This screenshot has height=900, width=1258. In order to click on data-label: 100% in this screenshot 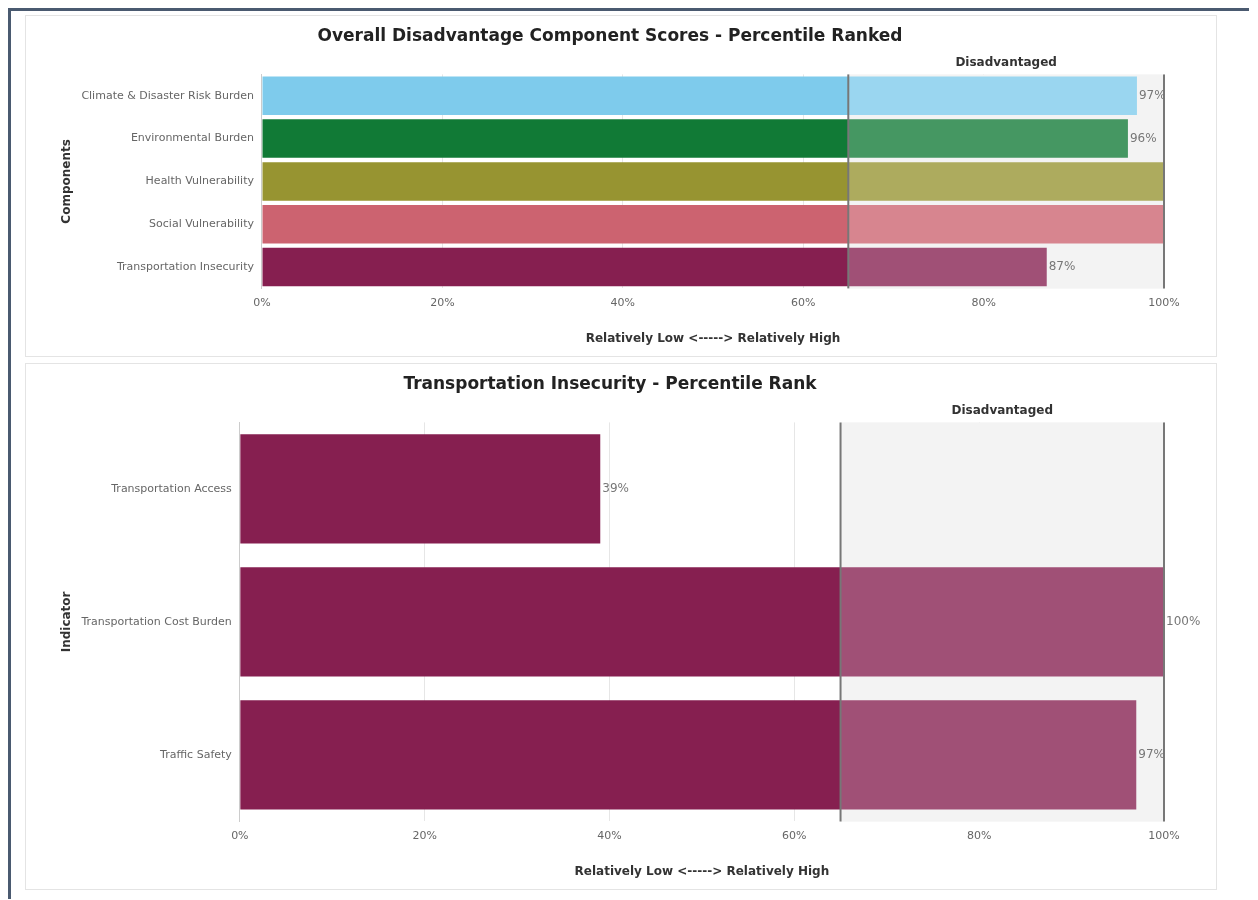, I will do `click(1183, 621)`.